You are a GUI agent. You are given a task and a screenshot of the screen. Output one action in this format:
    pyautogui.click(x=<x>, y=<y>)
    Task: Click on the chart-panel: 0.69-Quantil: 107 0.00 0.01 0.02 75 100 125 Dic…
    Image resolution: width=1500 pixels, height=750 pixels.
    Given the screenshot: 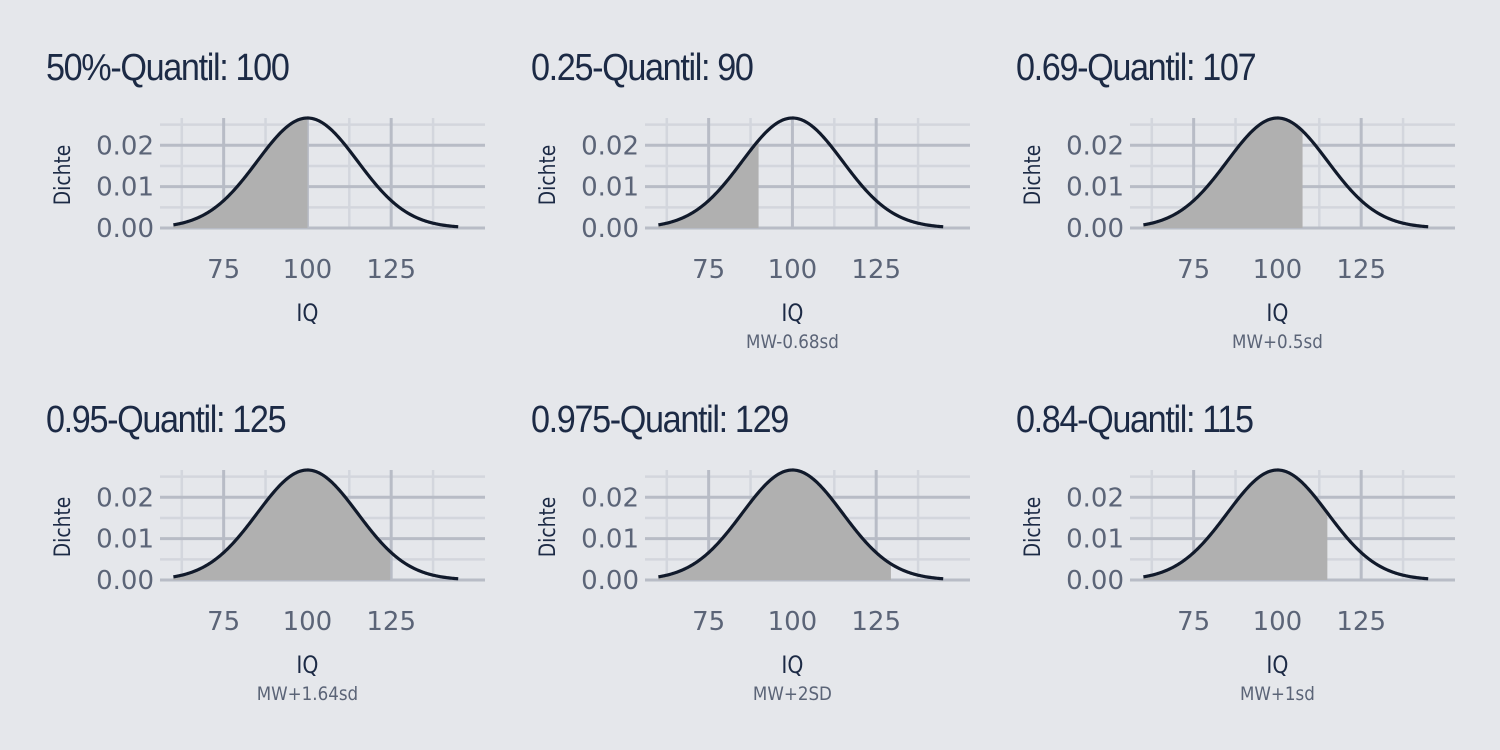 What is the action you would take?
    pyautogui.click(x=1235, y=199)
    